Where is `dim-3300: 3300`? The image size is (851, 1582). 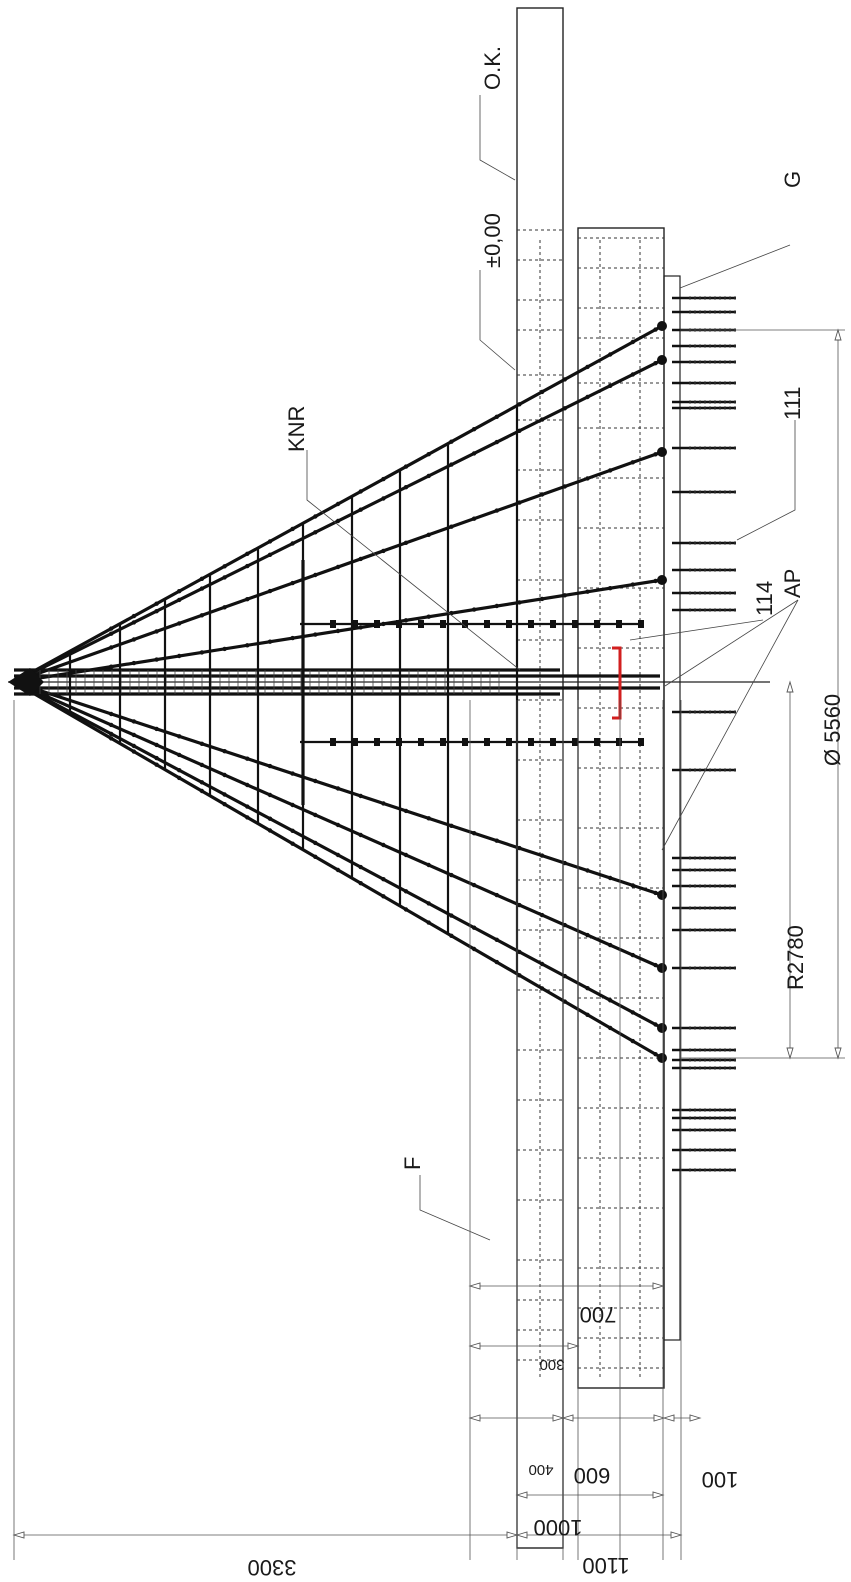
dim-3300: 3300 is located at coordinates (272, 1567).